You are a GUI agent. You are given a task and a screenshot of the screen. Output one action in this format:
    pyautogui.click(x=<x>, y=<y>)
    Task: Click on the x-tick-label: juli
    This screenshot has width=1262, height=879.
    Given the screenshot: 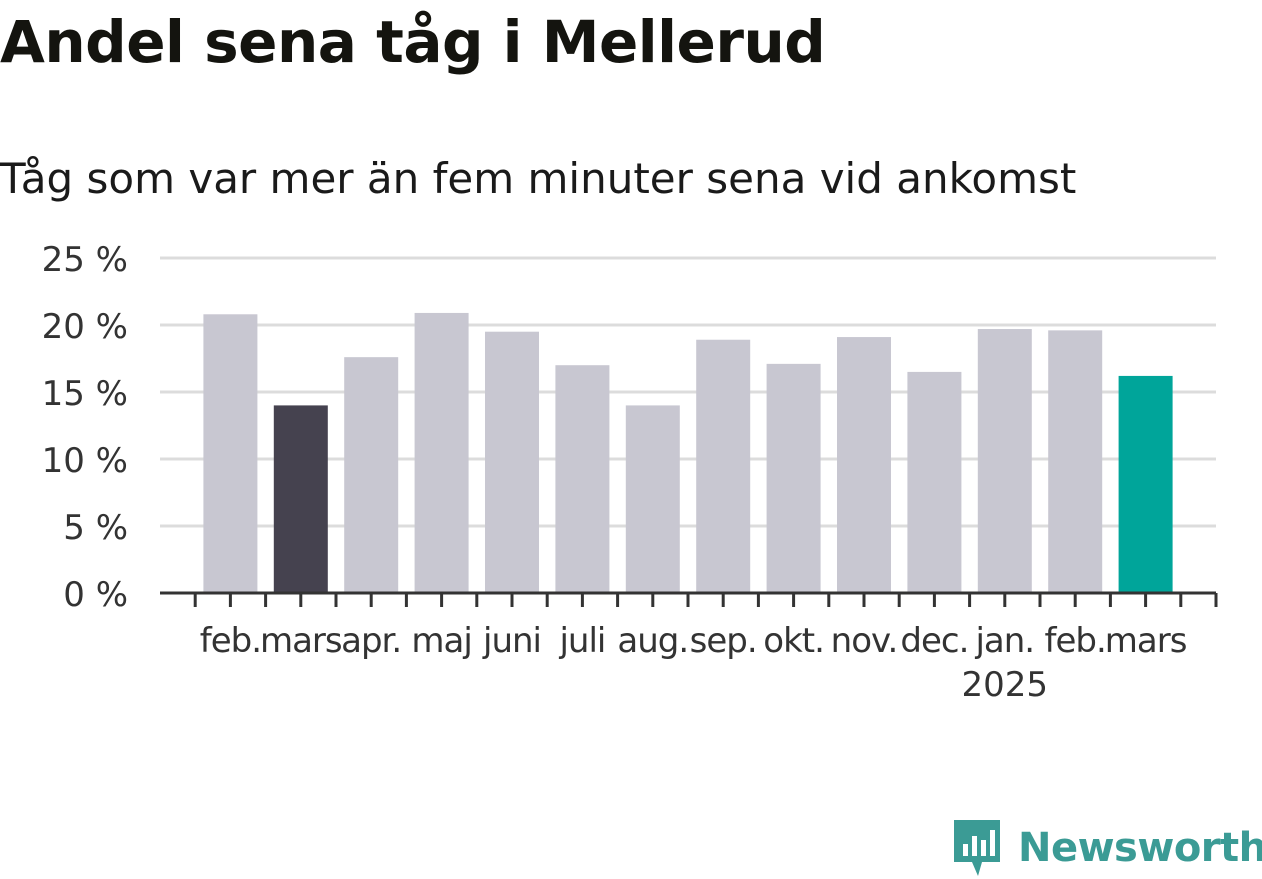 What is the action you would take?
    pyautogui.click(x=581, y=641)
    